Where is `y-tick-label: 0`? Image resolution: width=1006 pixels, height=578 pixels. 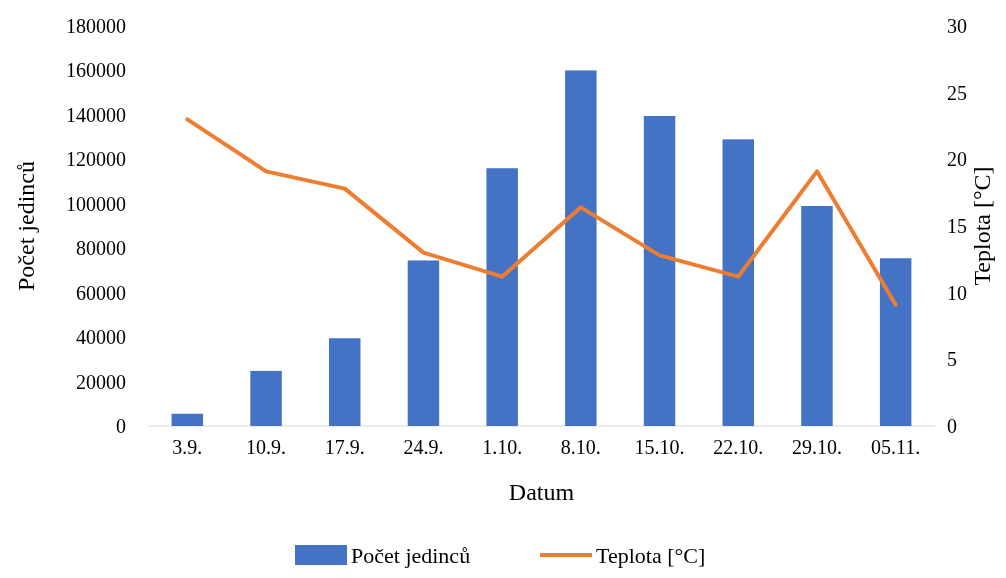
y-tick-label: 0 is located at coordinates (121, 426).